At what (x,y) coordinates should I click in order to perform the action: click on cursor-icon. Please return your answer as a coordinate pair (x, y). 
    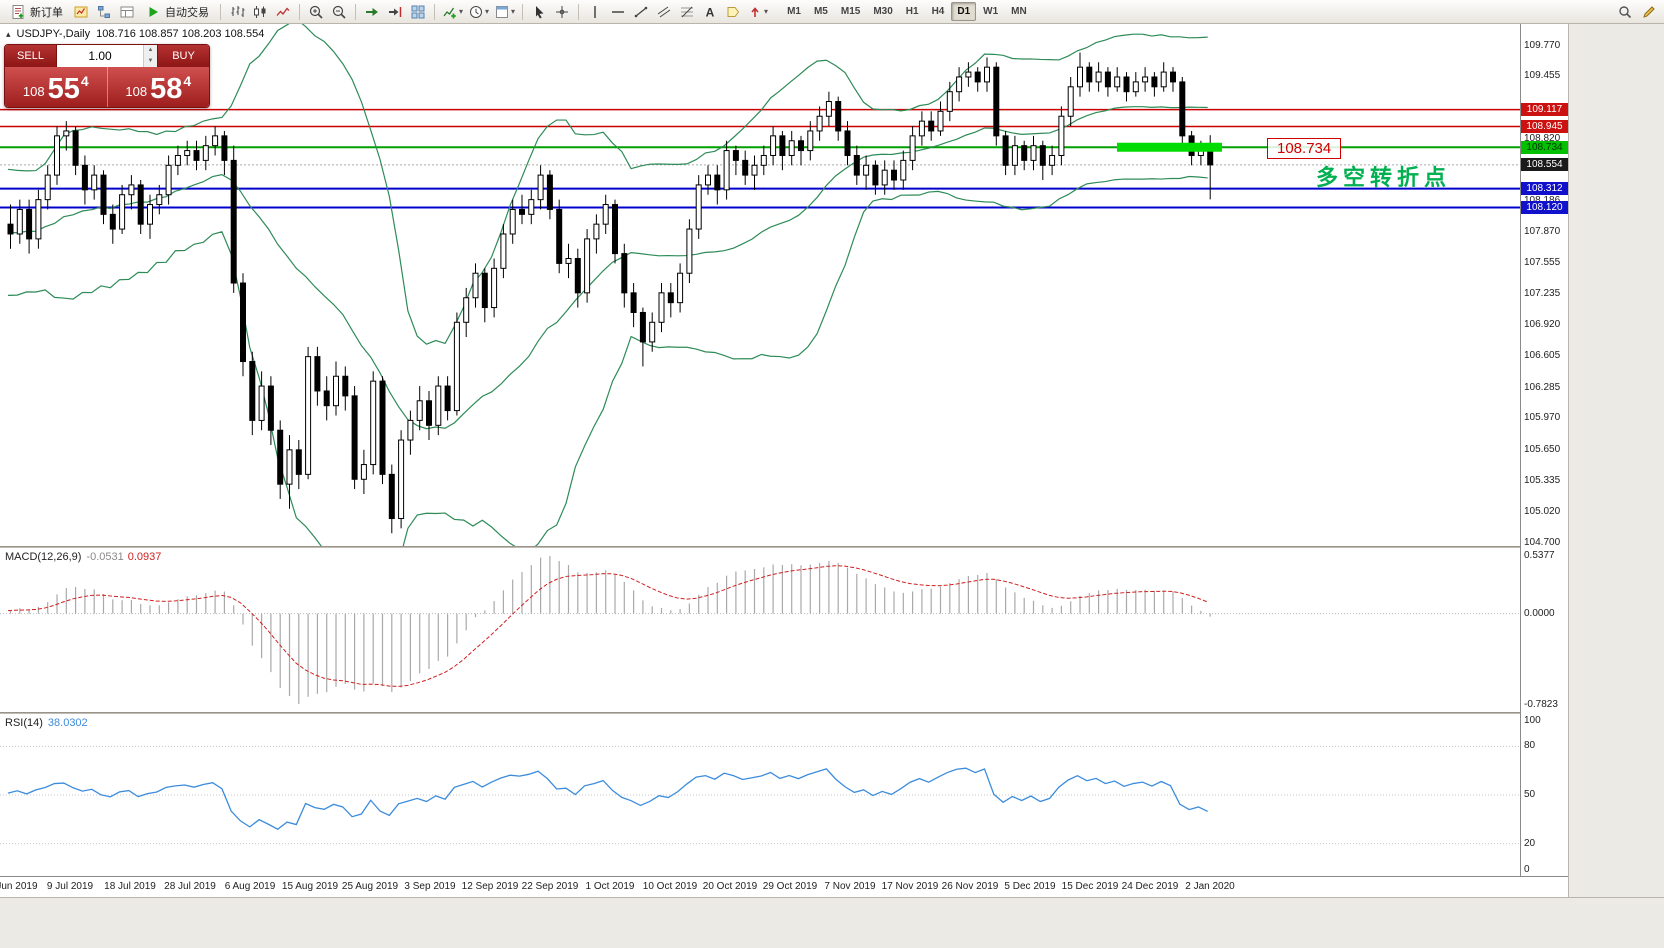
    Looking at the image, I should click on (539, 12).